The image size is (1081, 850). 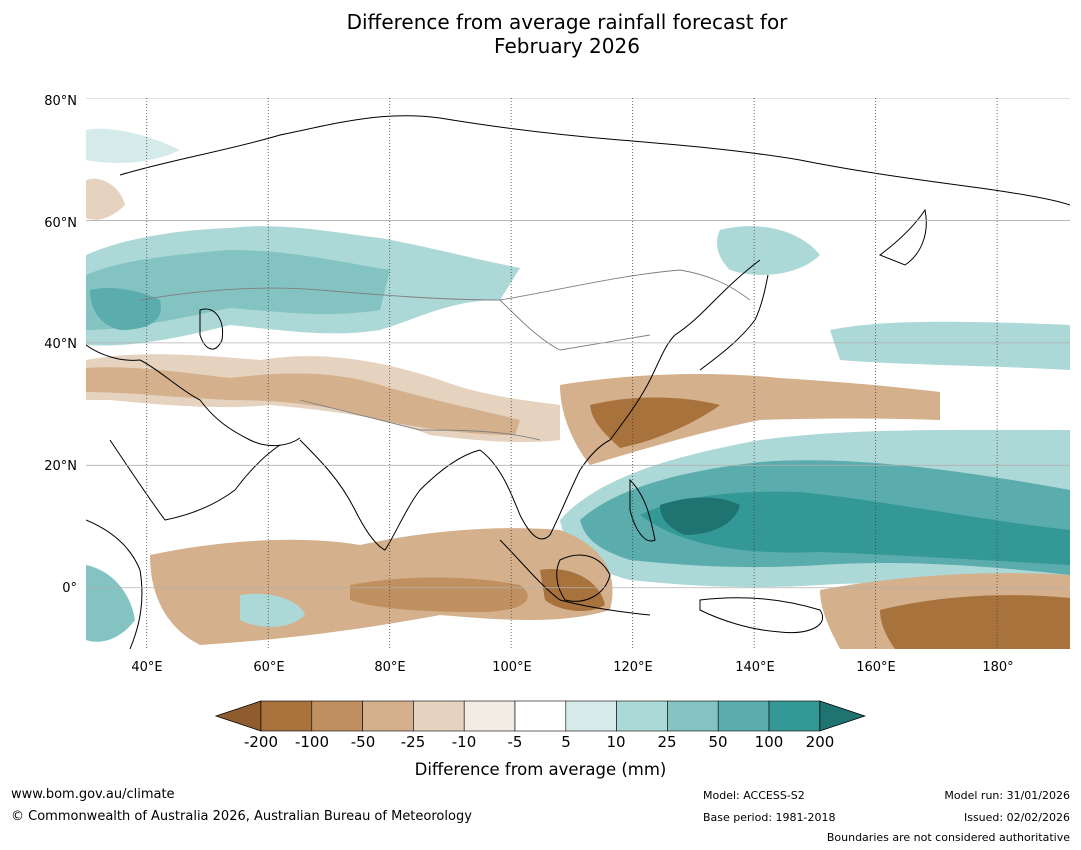 I want to click on lat-label: 60°N, so click(x=60, y=223).